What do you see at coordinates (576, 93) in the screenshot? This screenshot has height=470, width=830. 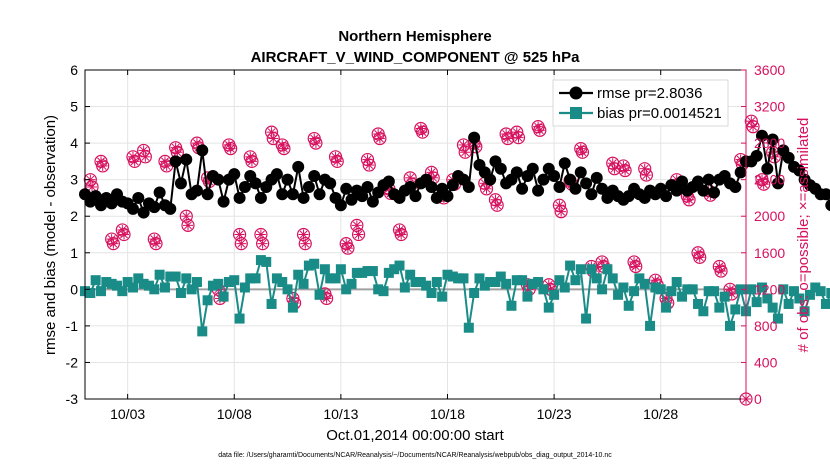 I see `legend-rmse-marker` at bounding box center [576, 93].